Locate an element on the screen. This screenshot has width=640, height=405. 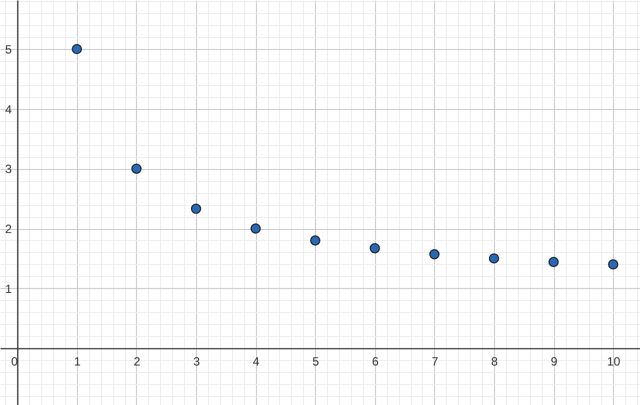
y-tick-label: 2 is located at coordinates (8, 229).